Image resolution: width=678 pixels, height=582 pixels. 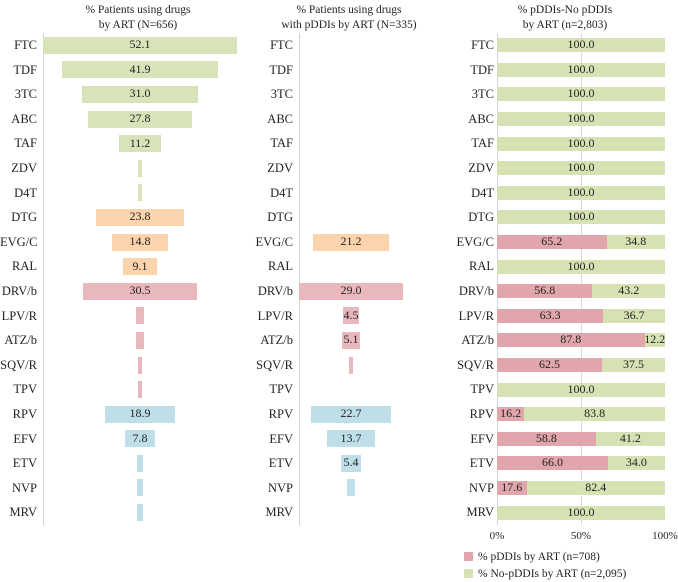 I want to click on stacked-bar: 17.6 82.4, so click(x=581, y=487).